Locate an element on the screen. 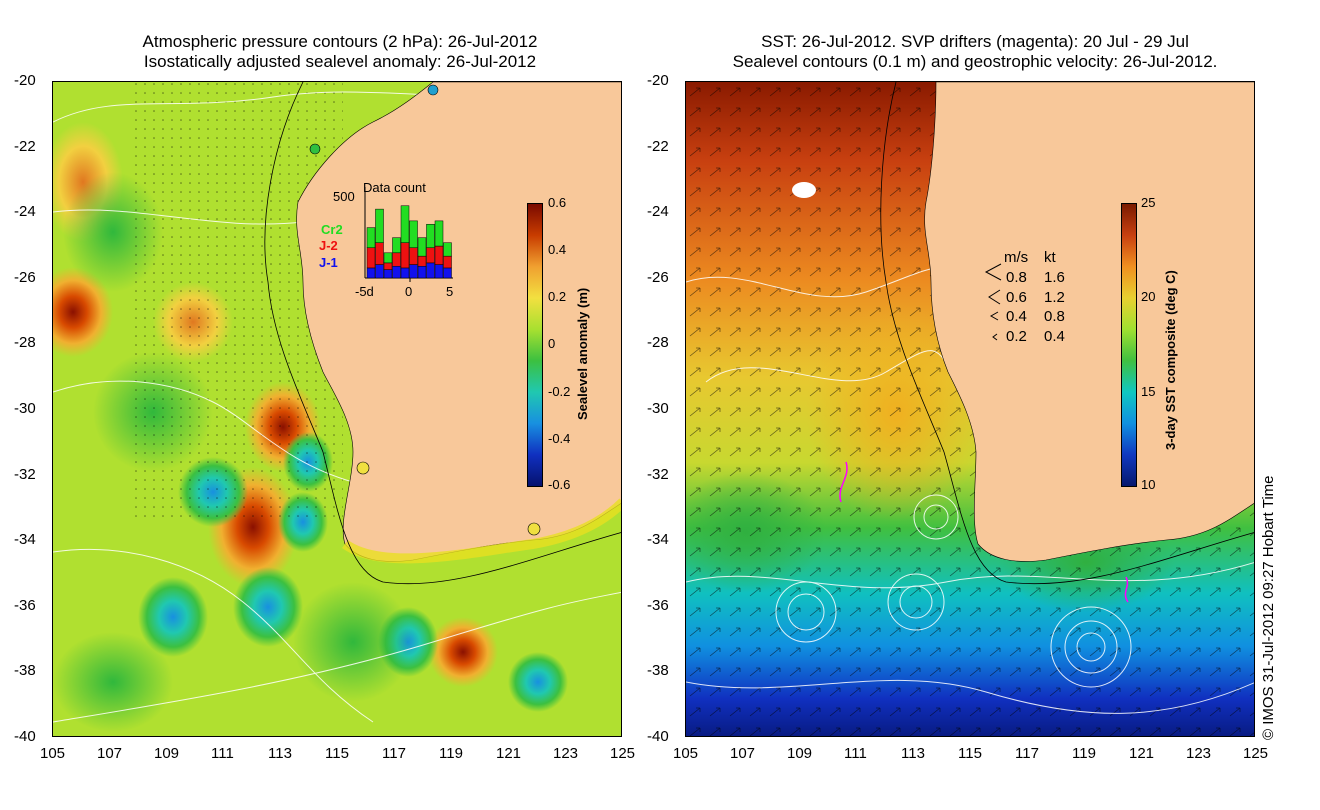 The width and height of the screenshot is (1320, 810). inset-legend-j2: J-2 is located at coordinates (328, 245).